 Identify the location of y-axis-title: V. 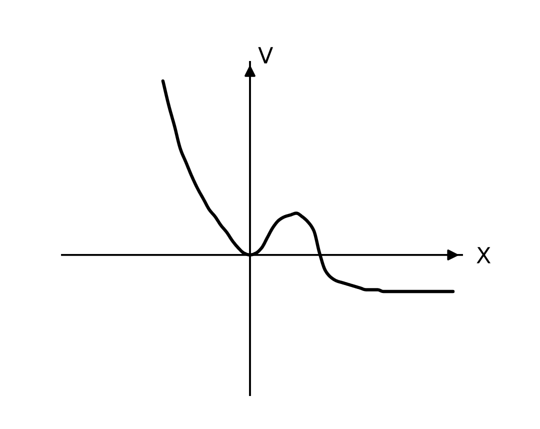
(266, 55).